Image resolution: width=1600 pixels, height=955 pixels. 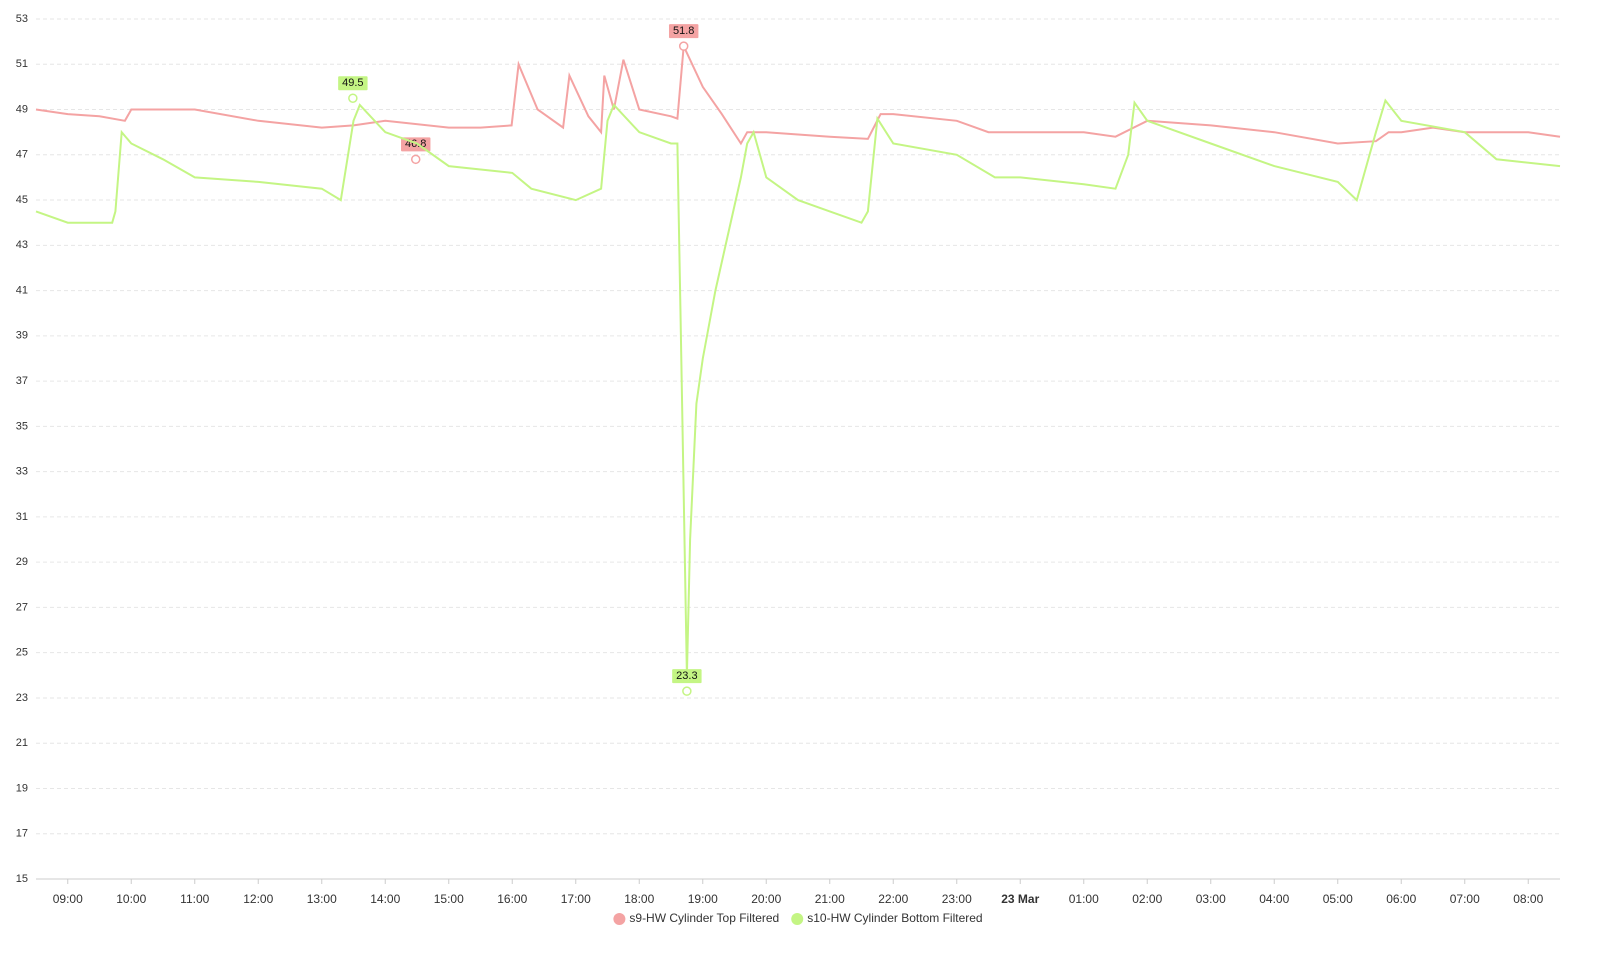 I want to click on y-tick-label: 31, so click(x=22, y=517).